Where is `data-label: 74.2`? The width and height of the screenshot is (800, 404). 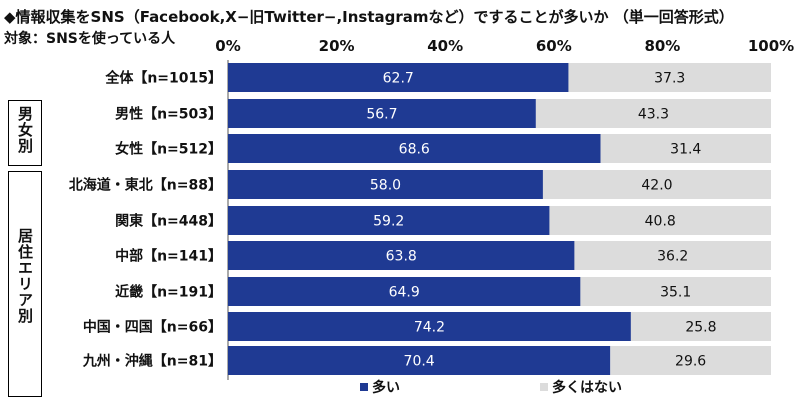 data-label: 74.2 is located at coordinates (429, 328).